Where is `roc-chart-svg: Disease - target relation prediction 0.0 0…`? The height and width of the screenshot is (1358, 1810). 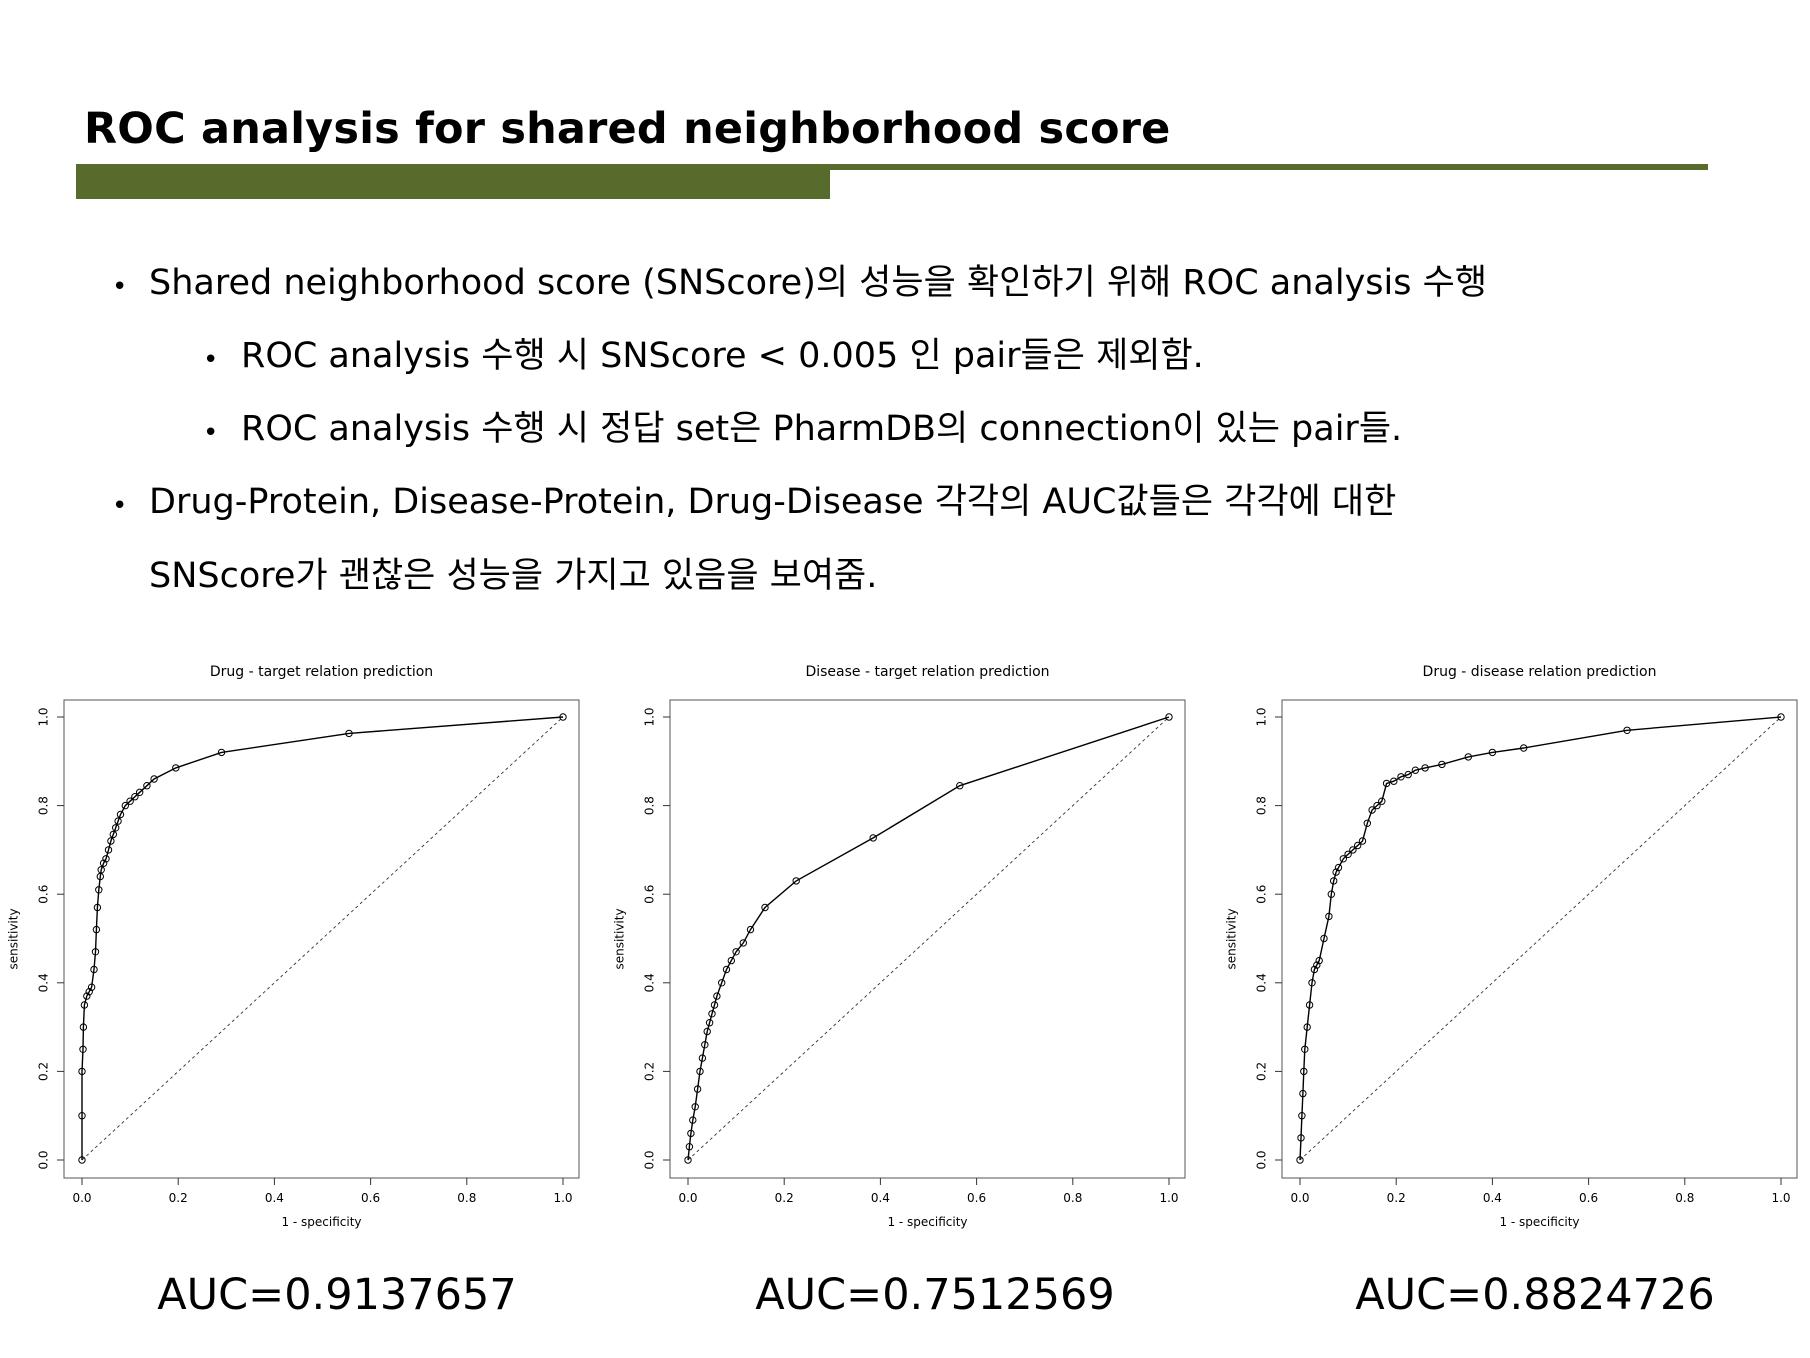
roc-chart-svg: Disease - target relation prediction 0.0 0… is located at coordinates (899, 946).